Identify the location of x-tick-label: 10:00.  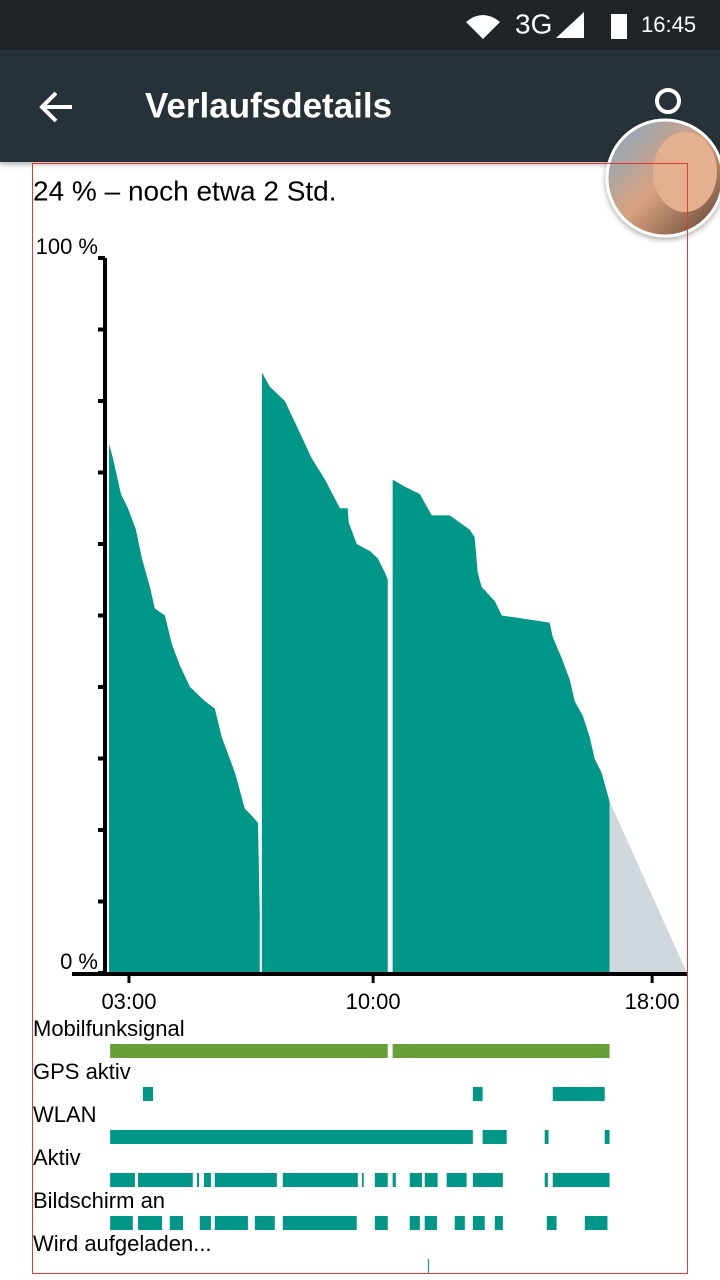
(373, 1001).